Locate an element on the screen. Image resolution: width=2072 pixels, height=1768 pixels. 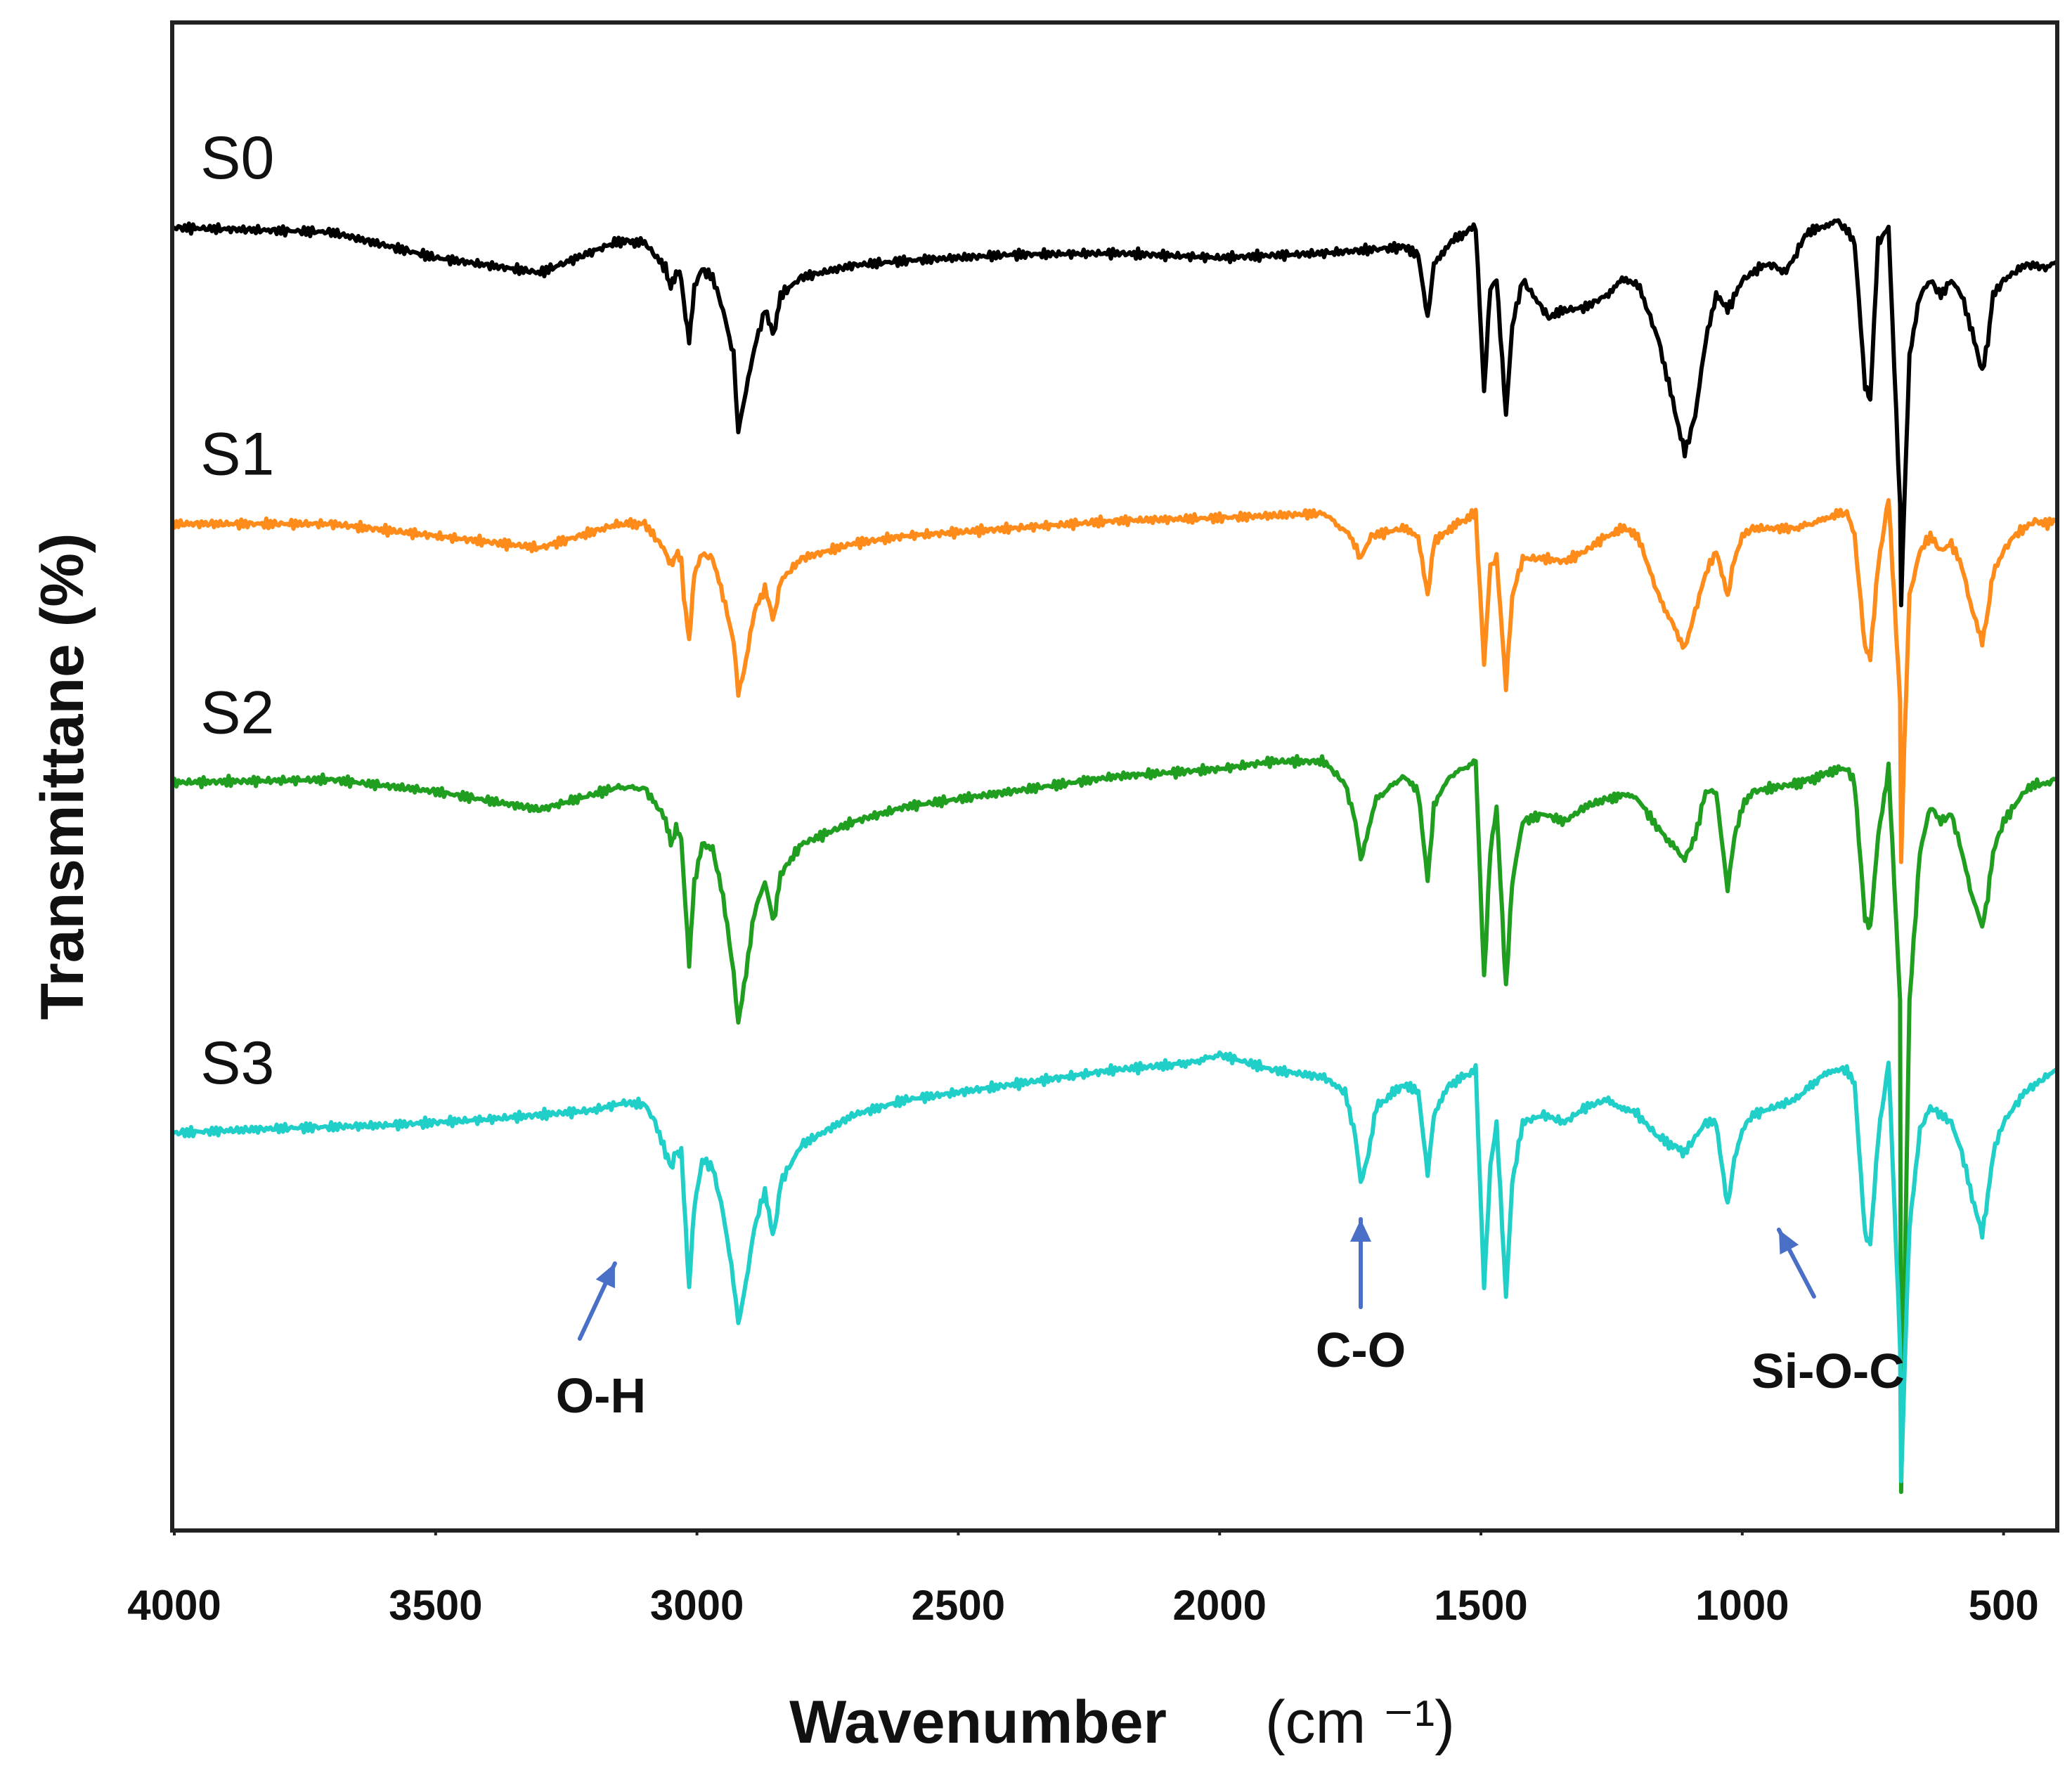
si-o-c-annotation: Si-O-C is located at coordinates (1828, 1371).